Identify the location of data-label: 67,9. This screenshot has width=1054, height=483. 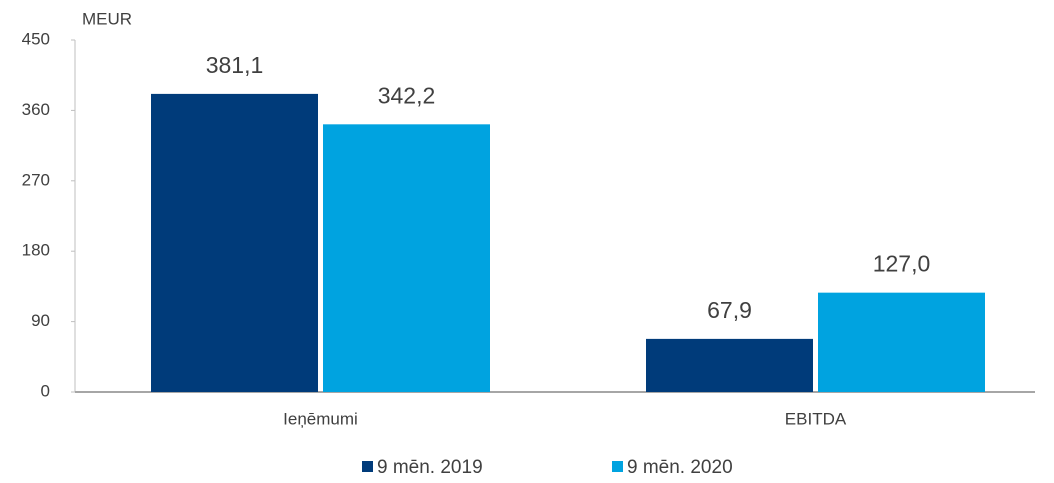
(729, 310).